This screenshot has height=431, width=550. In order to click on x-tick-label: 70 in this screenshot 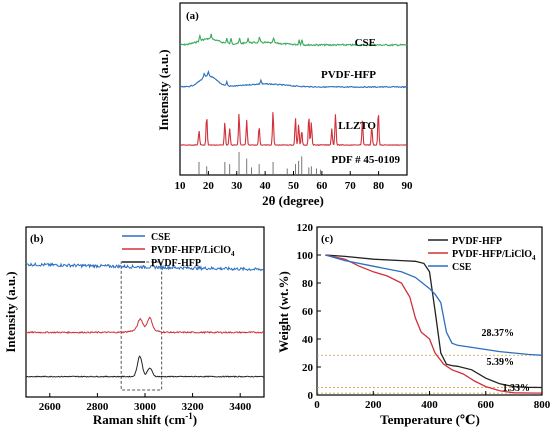, I will do `click(351, 186)`.